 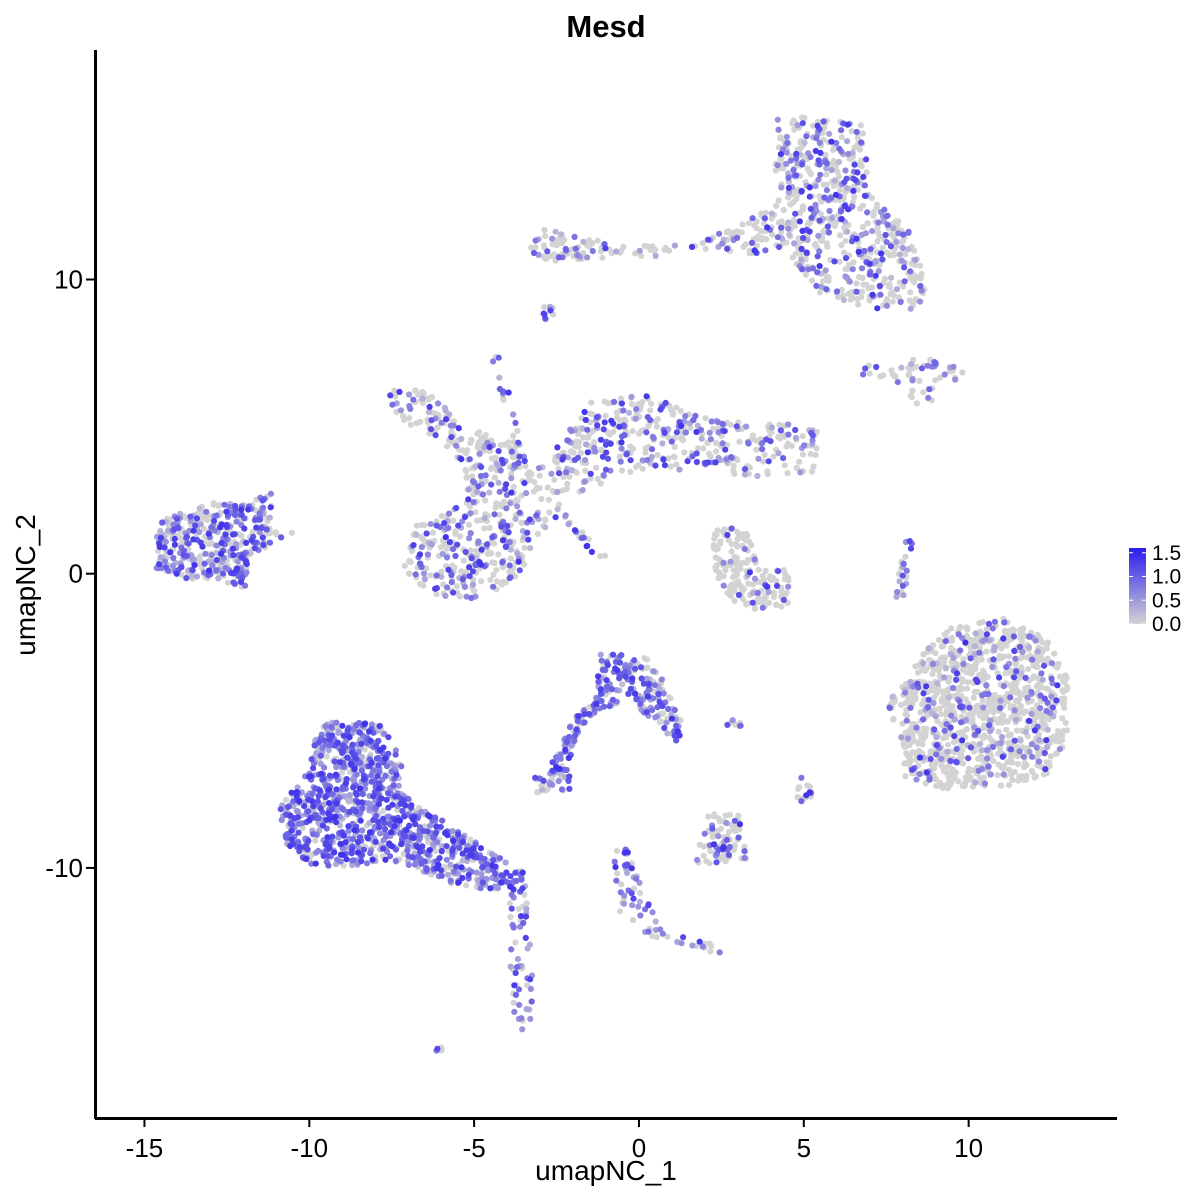 What do you see at coordinates (605, 26) in the screenshot?
I see `chart-title: Mesd` at bounding box center [605, 26].